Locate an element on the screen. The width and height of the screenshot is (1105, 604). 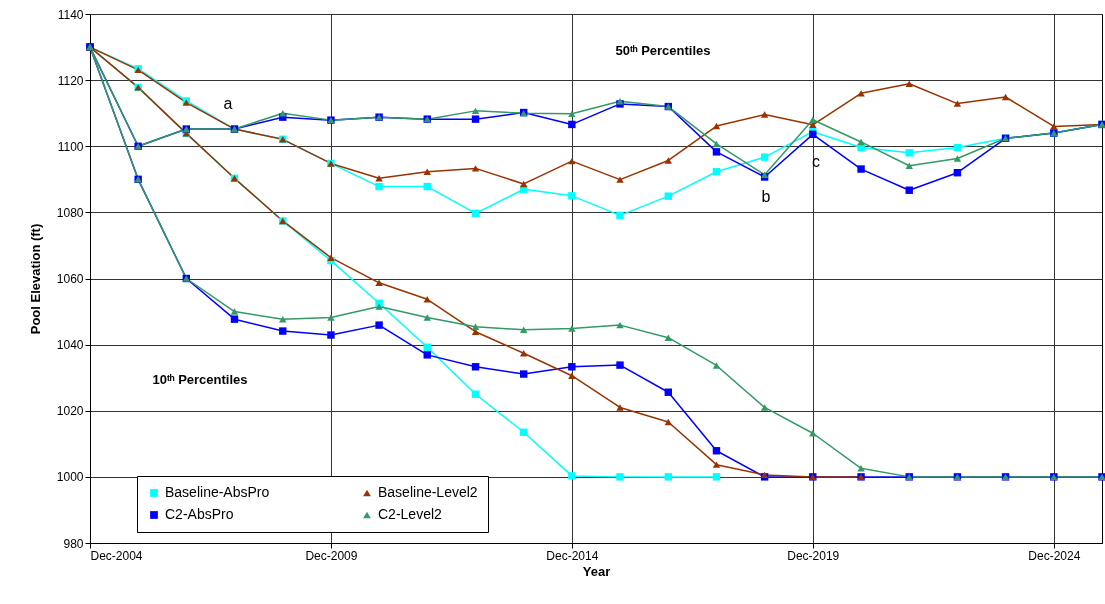
y-tick-label: 1100 is located at coordinates (70, 146).